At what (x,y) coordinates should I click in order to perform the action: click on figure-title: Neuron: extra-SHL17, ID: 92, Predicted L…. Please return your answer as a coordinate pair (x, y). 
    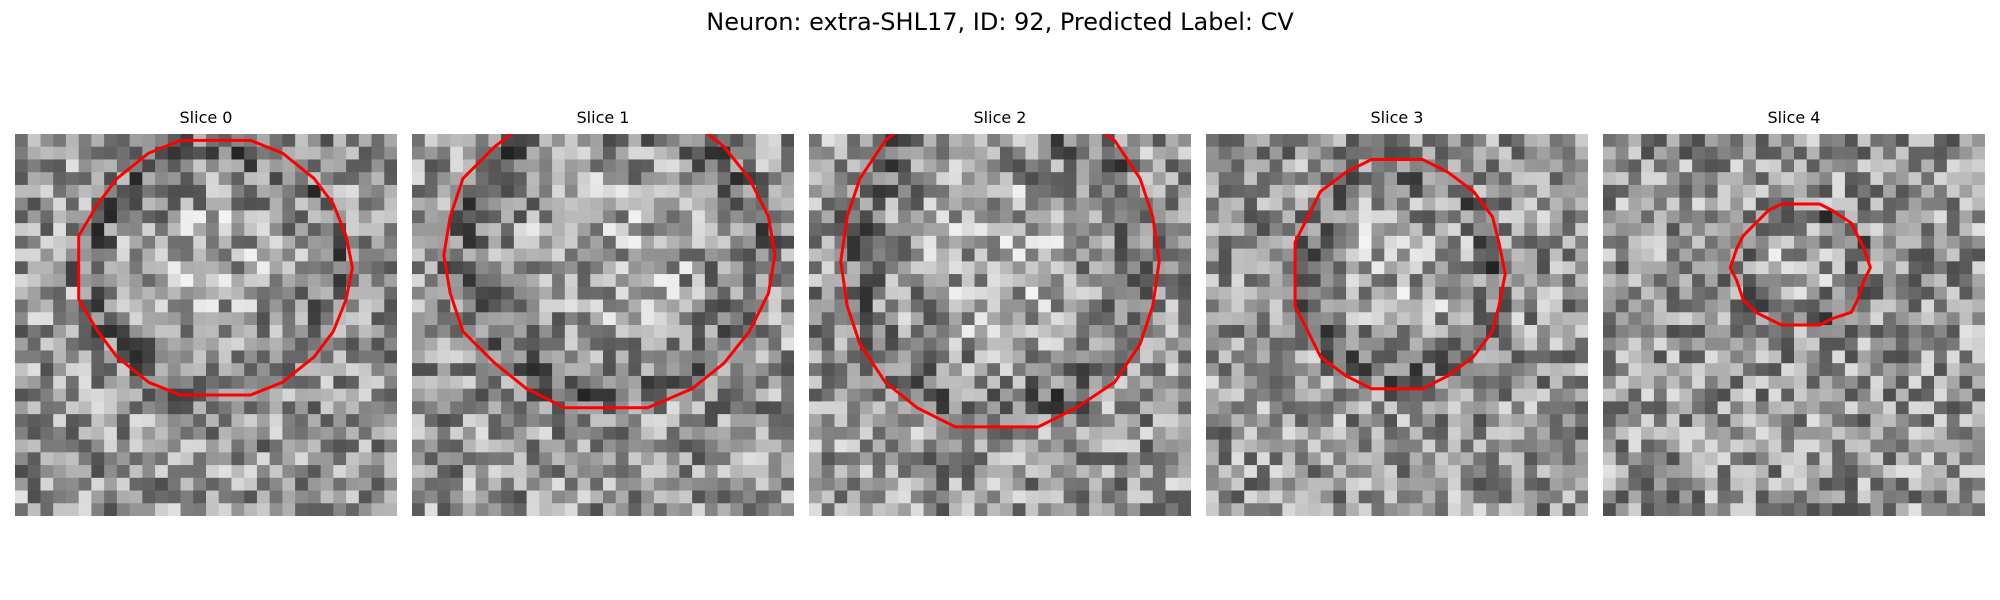
    Looking at the image, I should click on (1000, 22).